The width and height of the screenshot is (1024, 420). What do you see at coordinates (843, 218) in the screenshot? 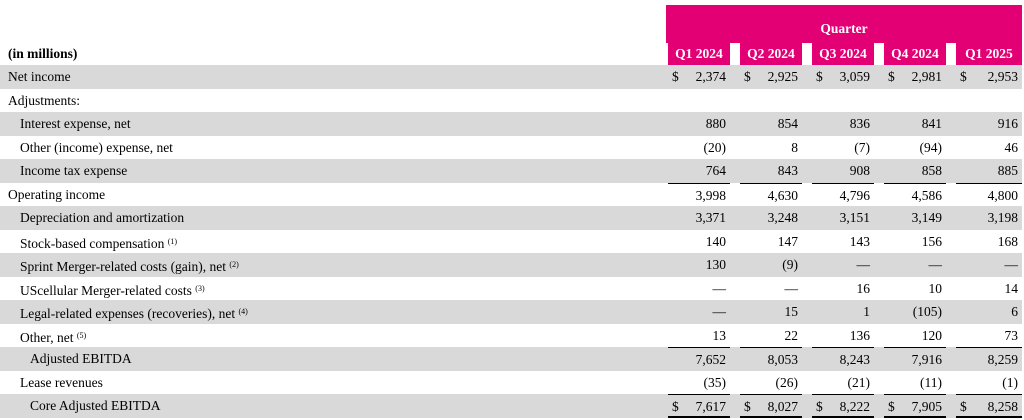
I see `value-cell: 3,151` at bounding box center [843, 218].